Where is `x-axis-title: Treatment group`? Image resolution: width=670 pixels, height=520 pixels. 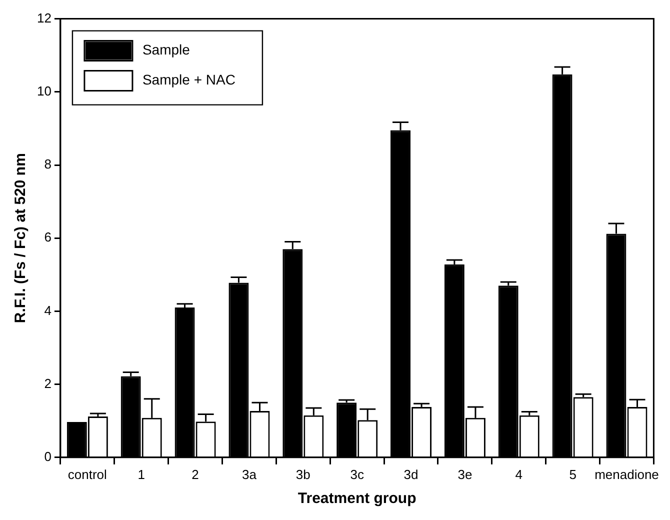
x-axis-title: Treatment group is located at coordinates (357, 499).